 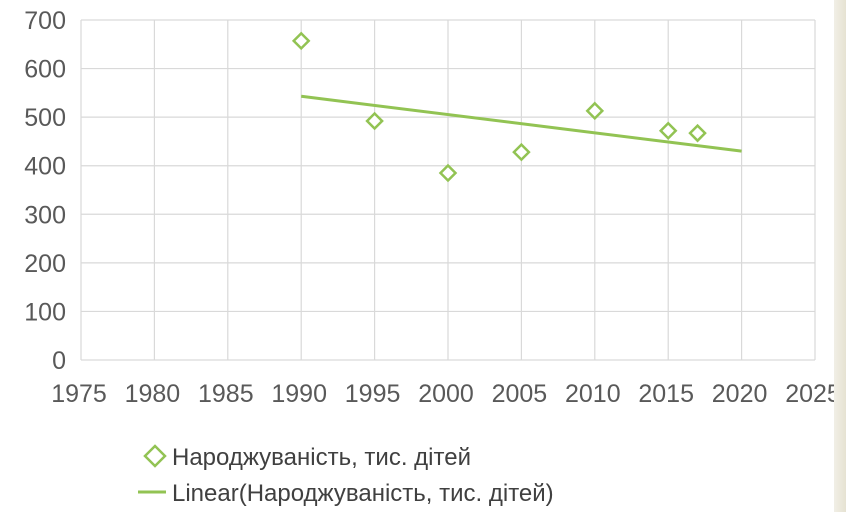 What do you see at coordinates (45, 167) in the screenshot?
I see `y-tick-label: 400` at bounding box center [45, 167].